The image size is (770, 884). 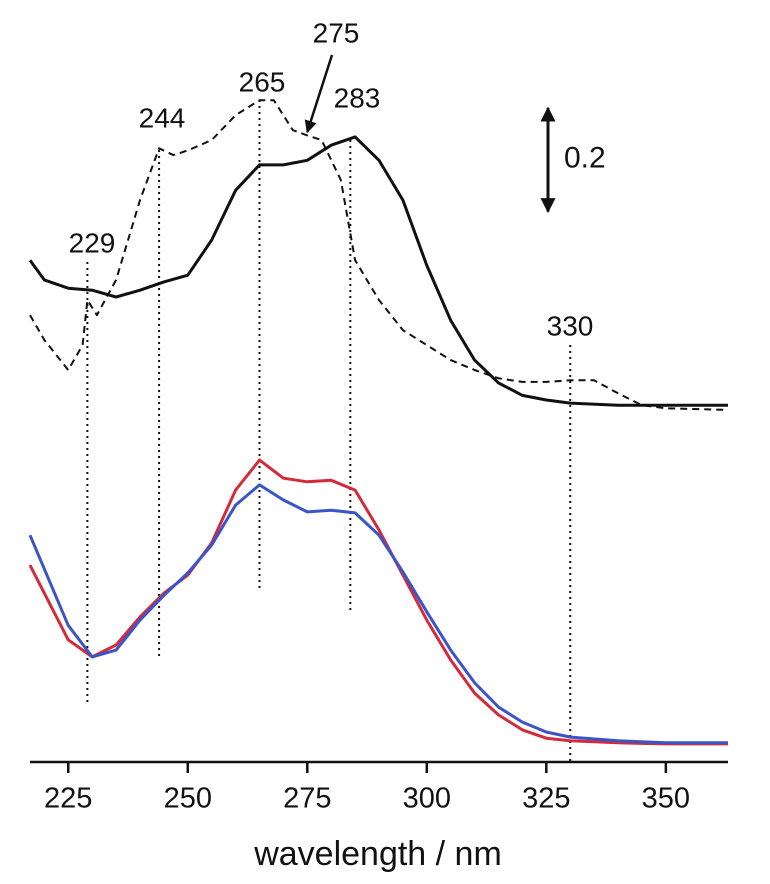 I want to click on x-tick-label: 250, so click(x=188, y=799).